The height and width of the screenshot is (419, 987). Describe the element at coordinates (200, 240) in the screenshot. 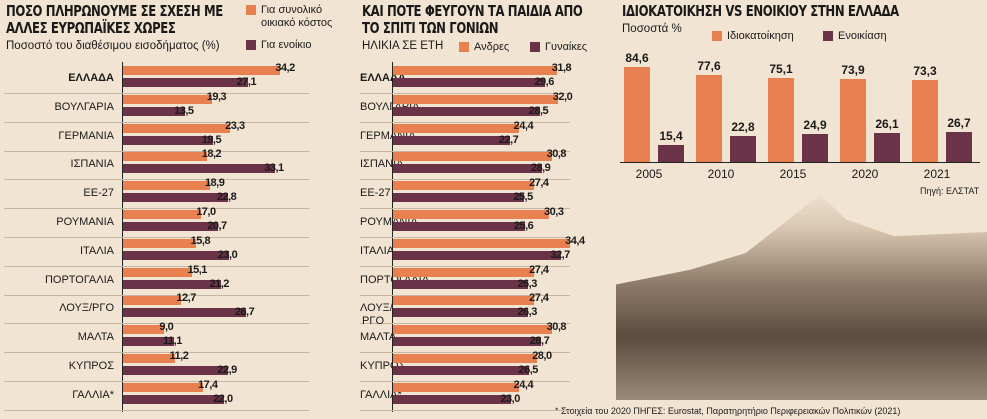

I see `data-label: 15,8` at that location.